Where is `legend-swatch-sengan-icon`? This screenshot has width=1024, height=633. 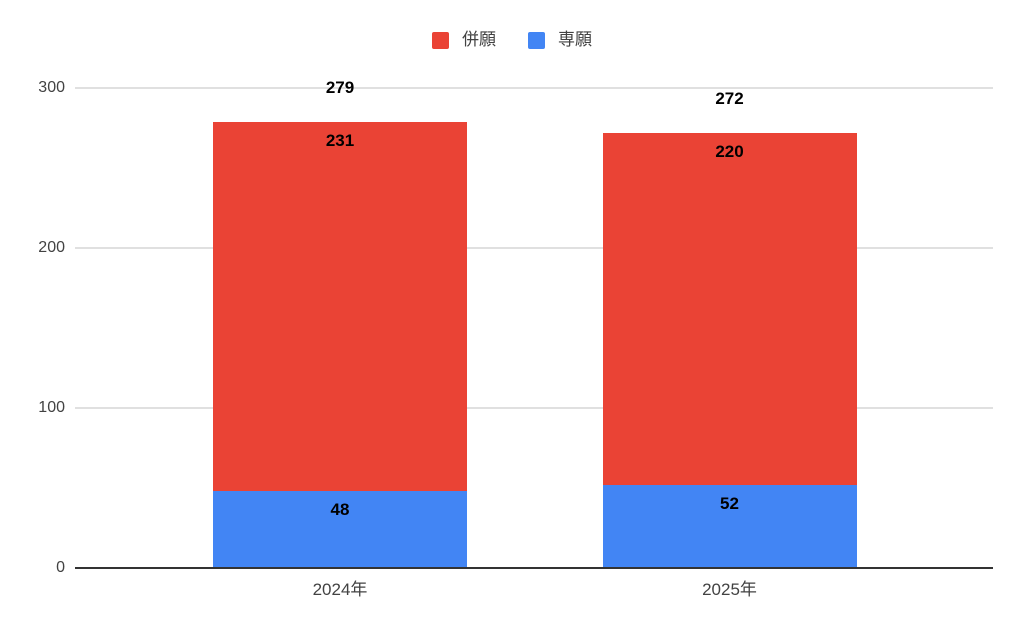 legend-swatch-sengan-icon is located at coordinates (536, 40).